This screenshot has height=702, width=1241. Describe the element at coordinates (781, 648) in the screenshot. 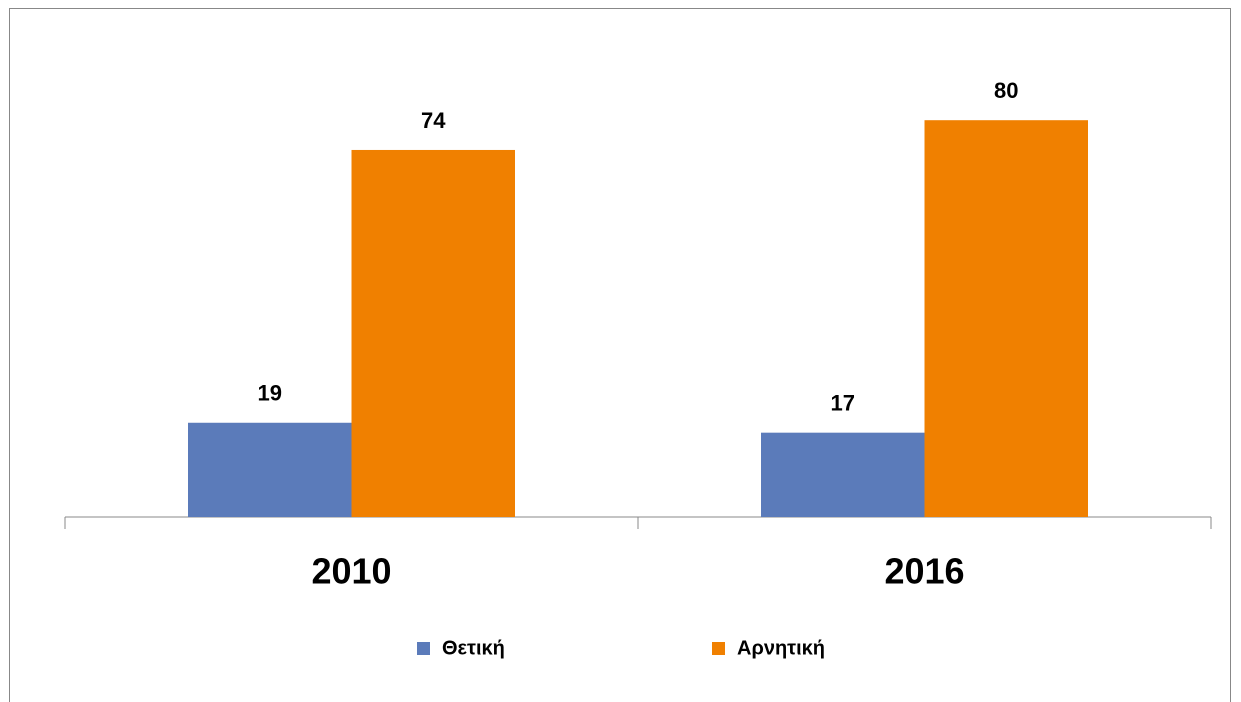

I see `legend-label: Αρνητική` at that location.